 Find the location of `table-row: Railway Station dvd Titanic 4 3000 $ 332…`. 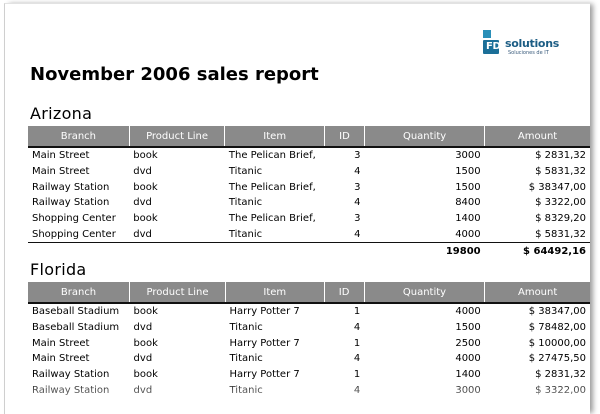

table-row: Railway Station dvd Titanic 4 3000 $ 332… is located at coordinates (309, 390).